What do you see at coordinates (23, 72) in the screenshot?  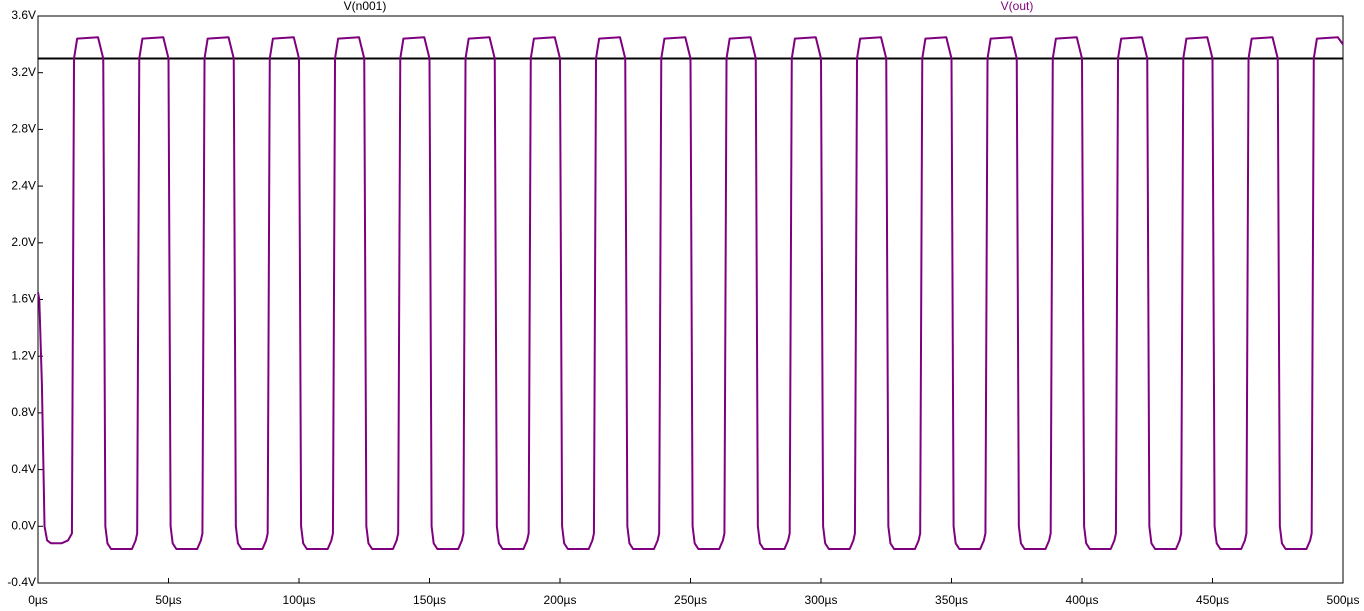 I see `y-tick-label: 3.2V` at bounding box center [23, 72].